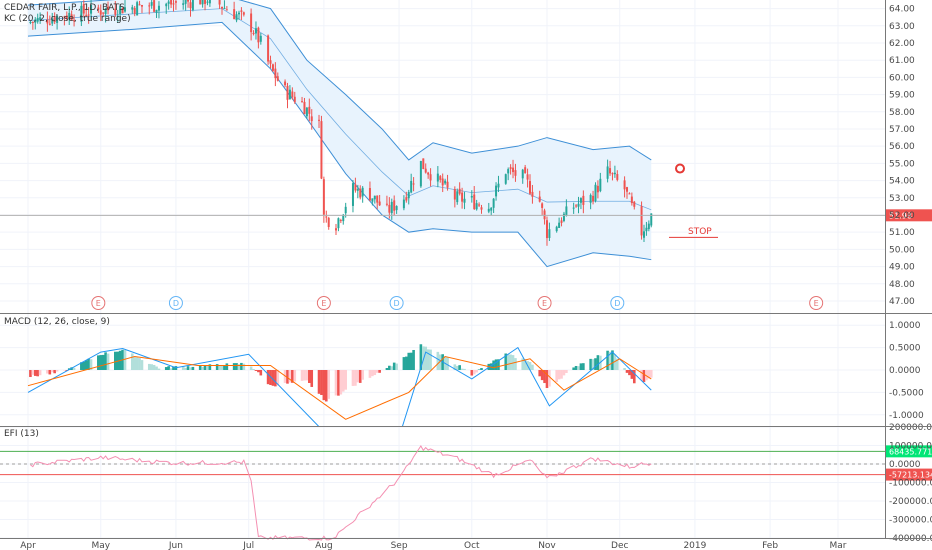 Image resolution: width=932 pixels, height=550 pixels. What do you see at coordinates (902, 302) in the screenshot?
I see `price-y-tick: 47.00` at bounding box center [902, 302].